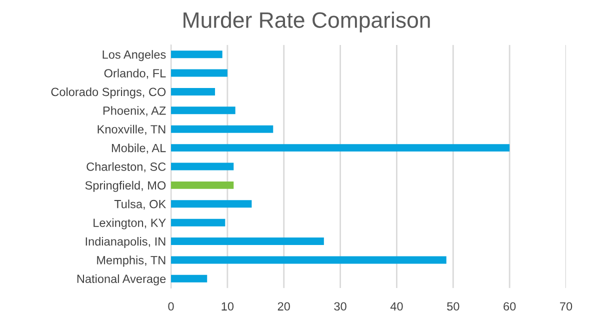 The height and width of the screenshot is (326, 613). I want to click on x-tick-label: 30, so click(340, 306).